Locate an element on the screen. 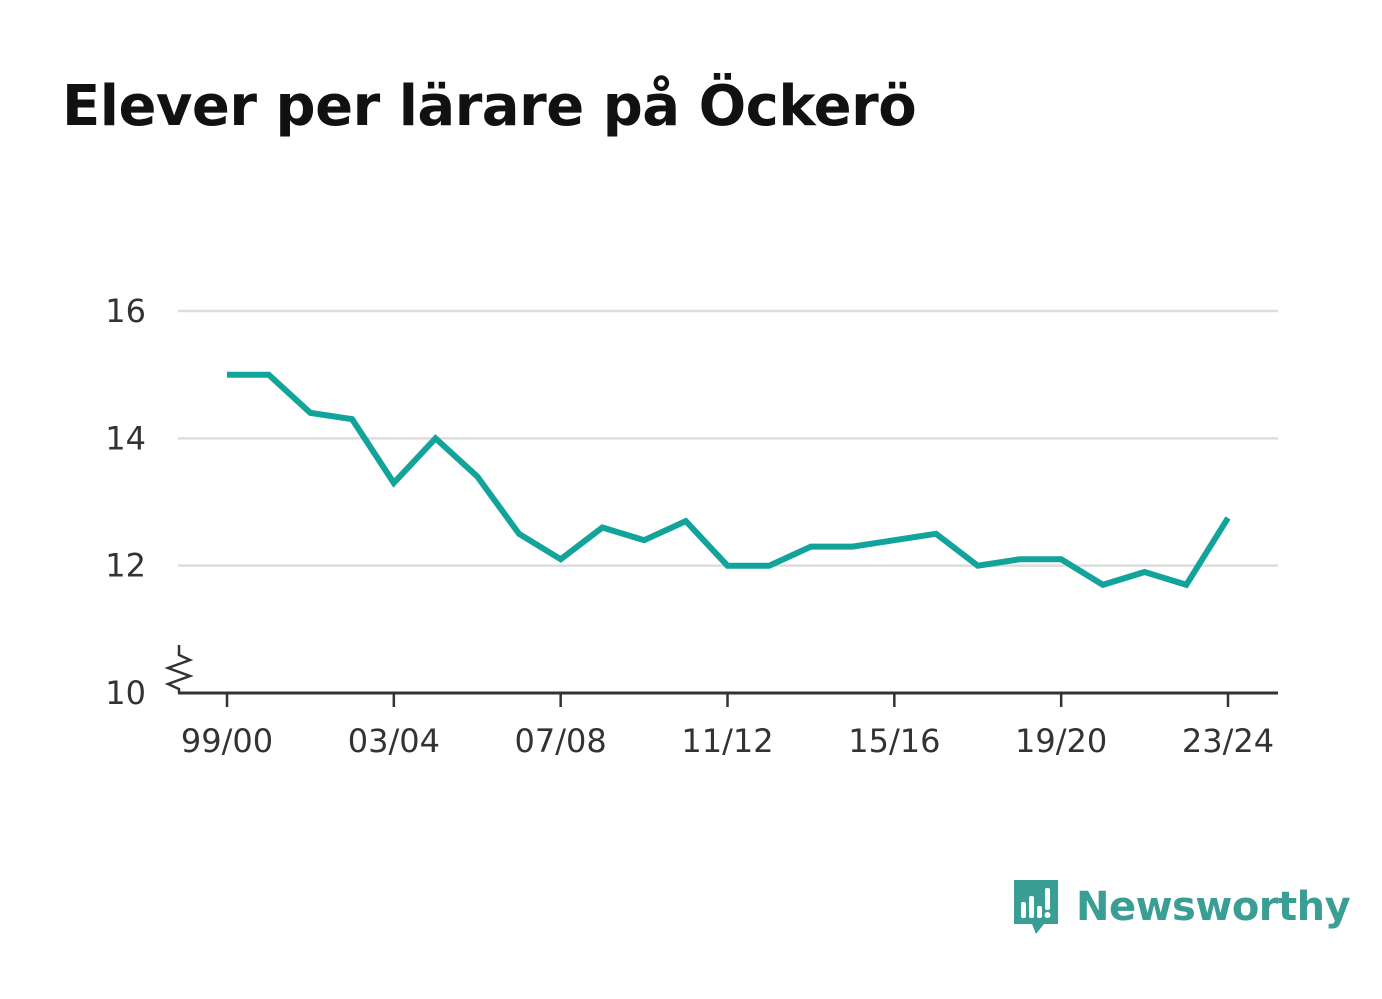  newsworthy-logo-icon is located at coordinates (1036, 907).